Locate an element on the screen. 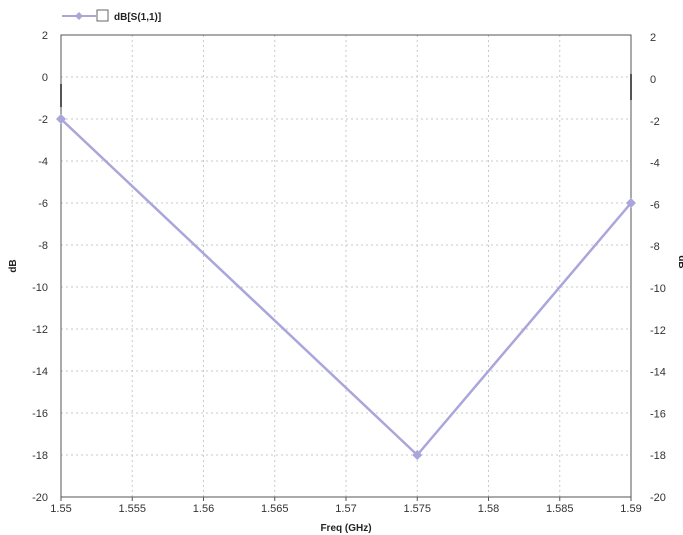 The image size is (683, 535). x-tick-label: 1.55 is located at coordinates (60, 509).